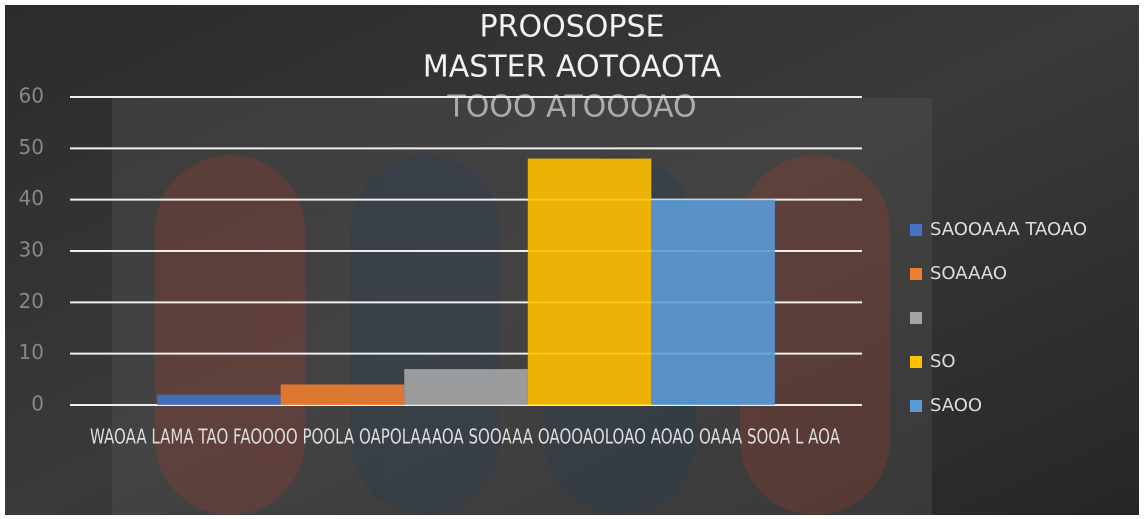 This screenshot has height=519, width=1144. I want to click on legend-label: SOAAAO, so click(968, 273).